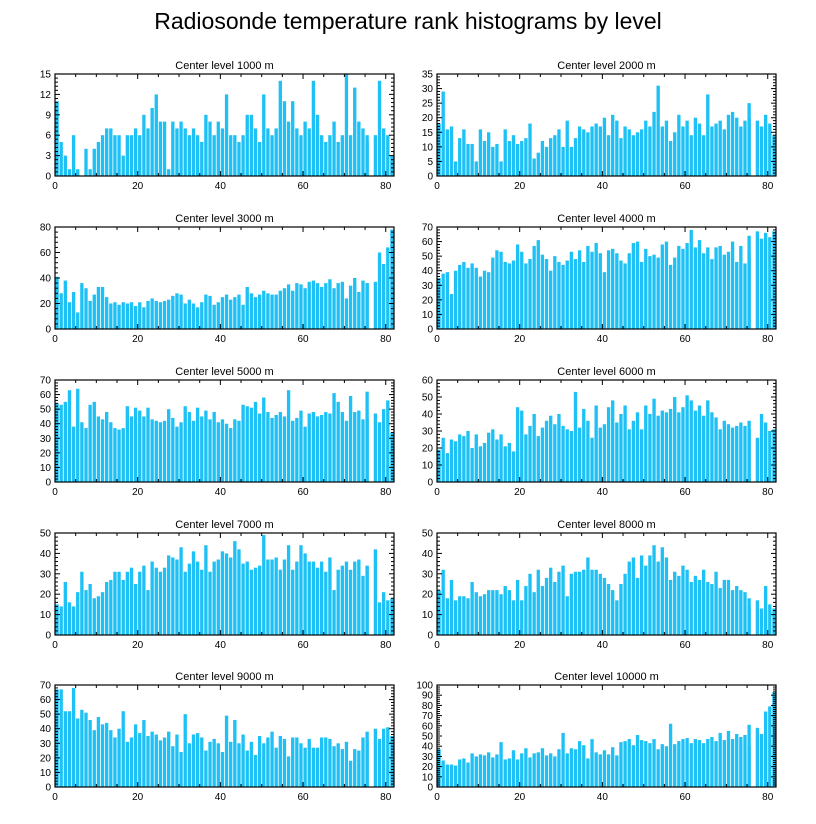  I want to click on y-tick-label: 30, so click(46, 439).